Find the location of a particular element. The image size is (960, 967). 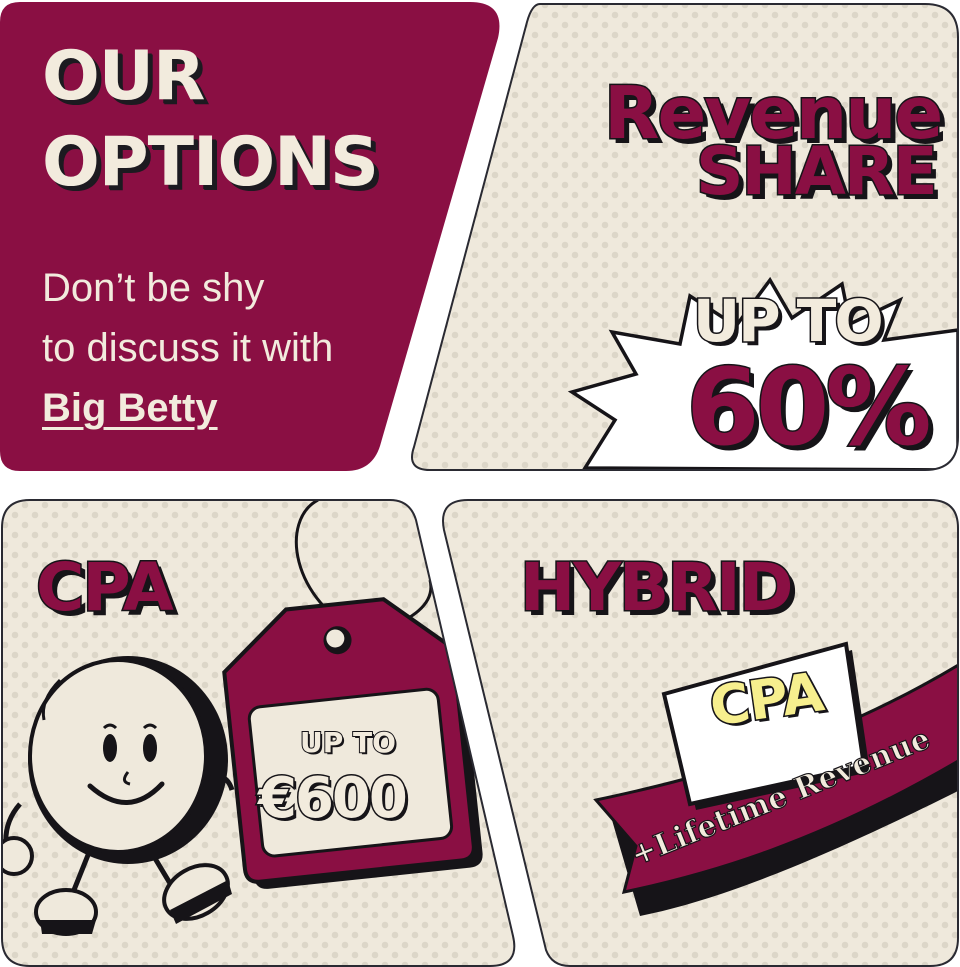

price-tag-icon is located at coordinates (352, 743).